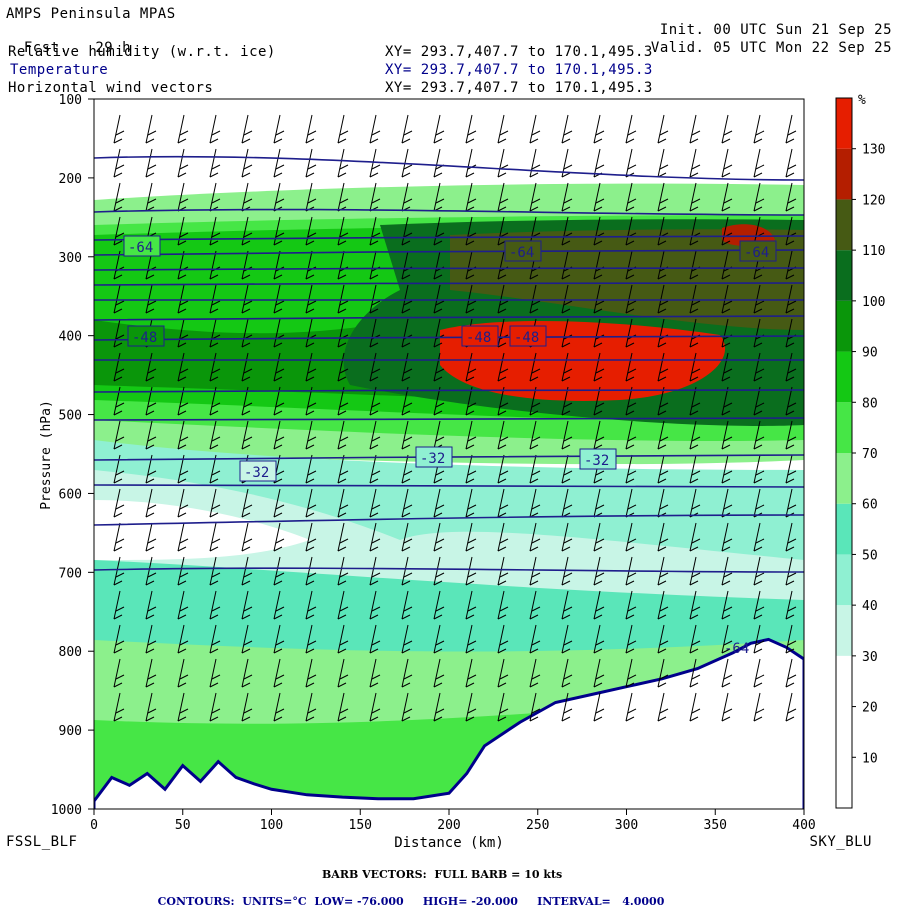  I want to click on contour-label: -64, so click(758, 251).